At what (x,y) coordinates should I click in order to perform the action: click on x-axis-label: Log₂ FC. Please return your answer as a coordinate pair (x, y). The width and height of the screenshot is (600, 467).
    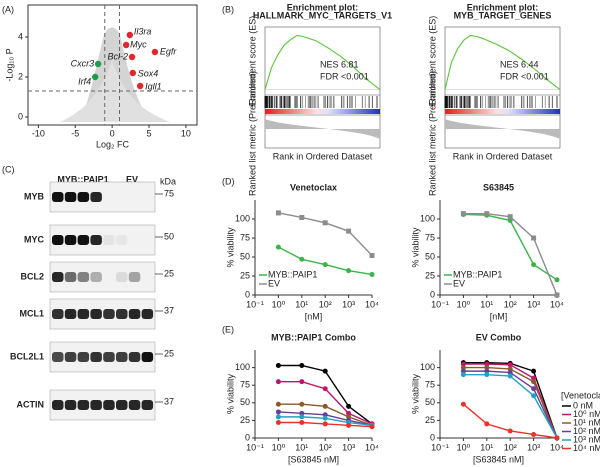
    Looking at the image, I should click on (113, 144).